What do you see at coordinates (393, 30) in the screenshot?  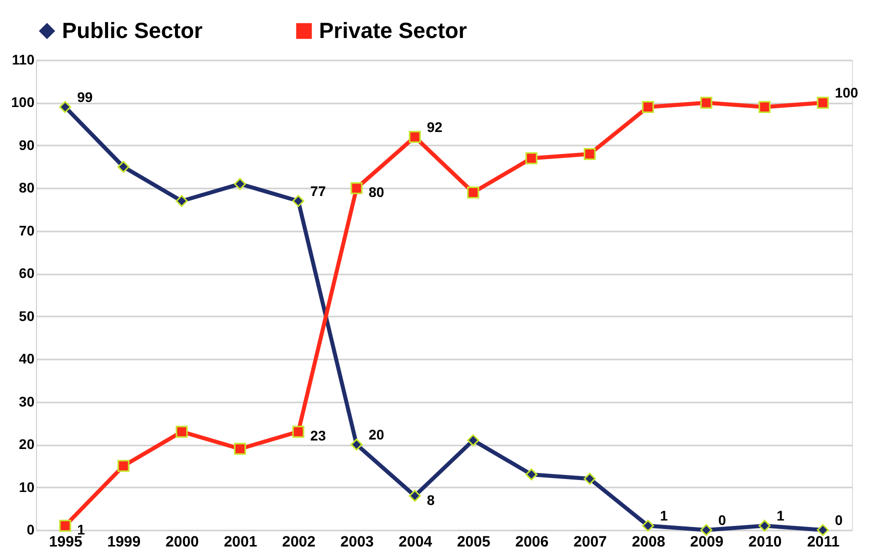 I see `legend-label: Private Sector` at bounding box center [393, 30].